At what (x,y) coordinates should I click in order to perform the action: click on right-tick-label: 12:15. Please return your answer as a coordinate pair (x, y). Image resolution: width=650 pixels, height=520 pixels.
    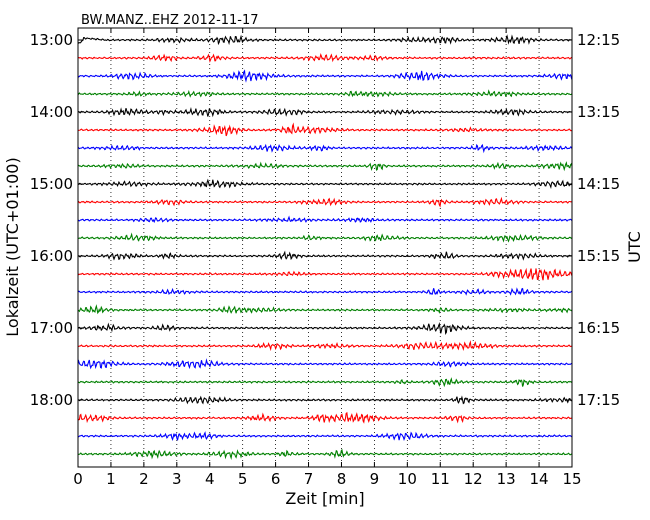
    Looking at the image, I should click on (598, 40).